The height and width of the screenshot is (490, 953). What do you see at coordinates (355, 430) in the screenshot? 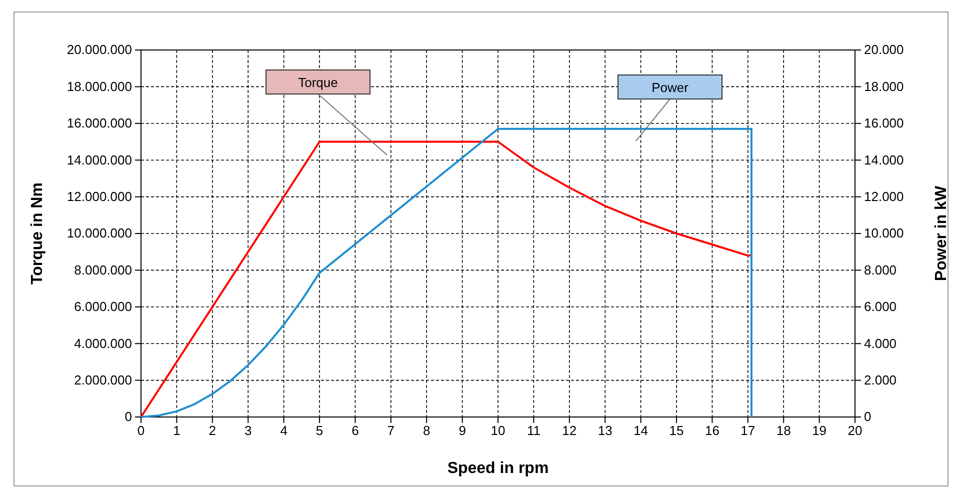
I see `x-tick-label: 6` at bounding box center [355, 430].